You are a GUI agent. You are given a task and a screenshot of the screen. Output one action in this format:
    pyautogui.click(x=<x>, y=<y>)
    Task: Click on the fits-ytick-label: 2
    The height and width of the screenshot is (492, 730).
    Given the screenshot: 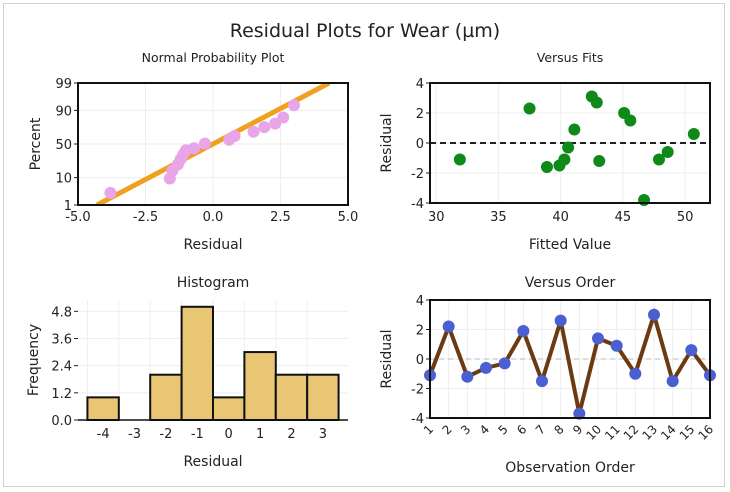 What is the action you would take?
    pyautogui.click(x=420, y=114)
    